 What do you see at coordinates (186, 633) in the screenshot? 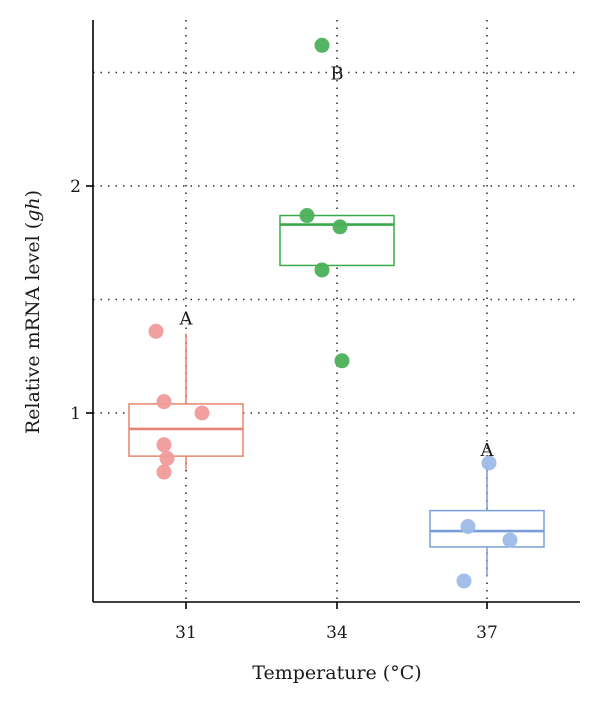
I see `x-tick-label: 31` at bounding box center [186, 633].